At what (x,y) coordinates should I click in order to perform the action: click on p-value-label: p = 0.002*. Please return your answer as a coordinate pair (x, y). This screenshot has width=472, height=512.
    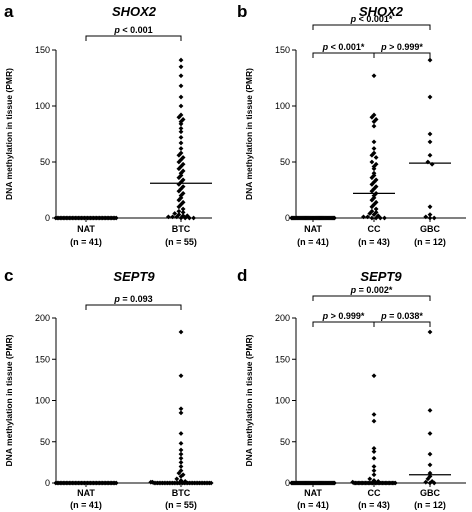
    Looking at the image, I should click on (371, 290).